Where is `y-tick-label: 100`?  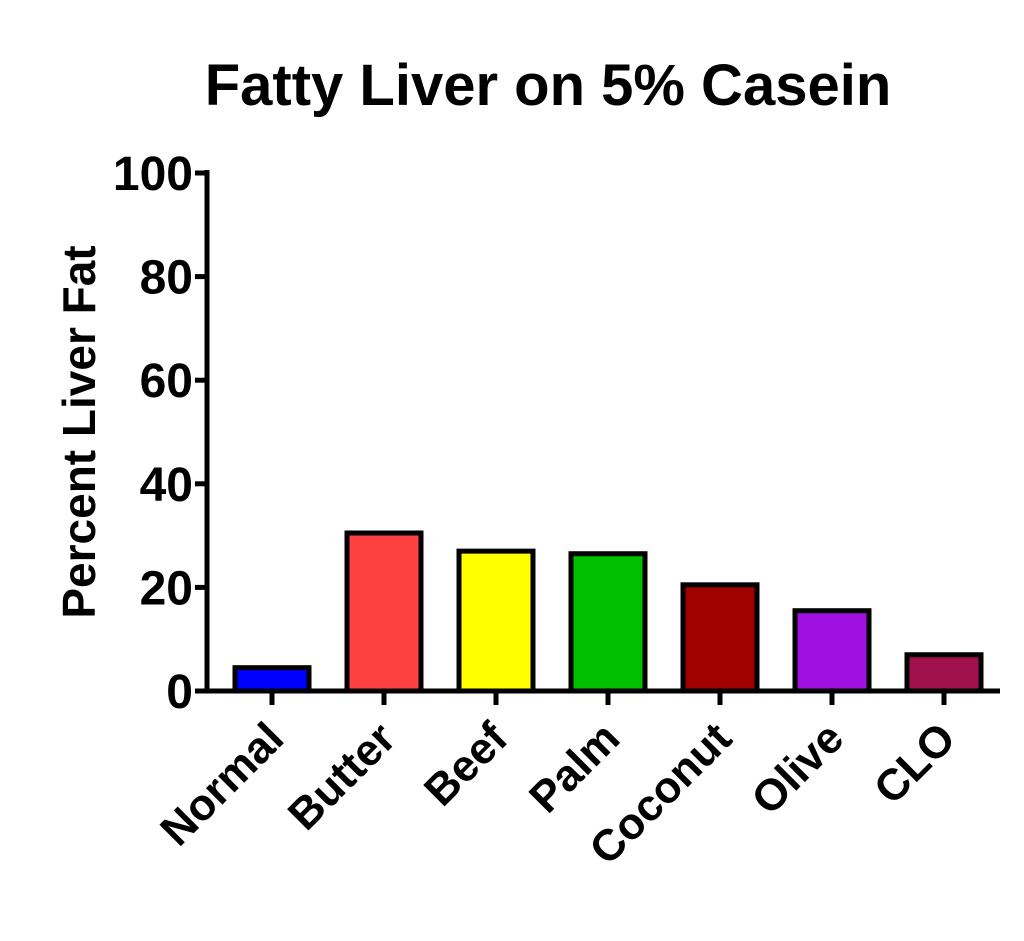
y-tick-label: 100 is located at coordinates (153, 174).